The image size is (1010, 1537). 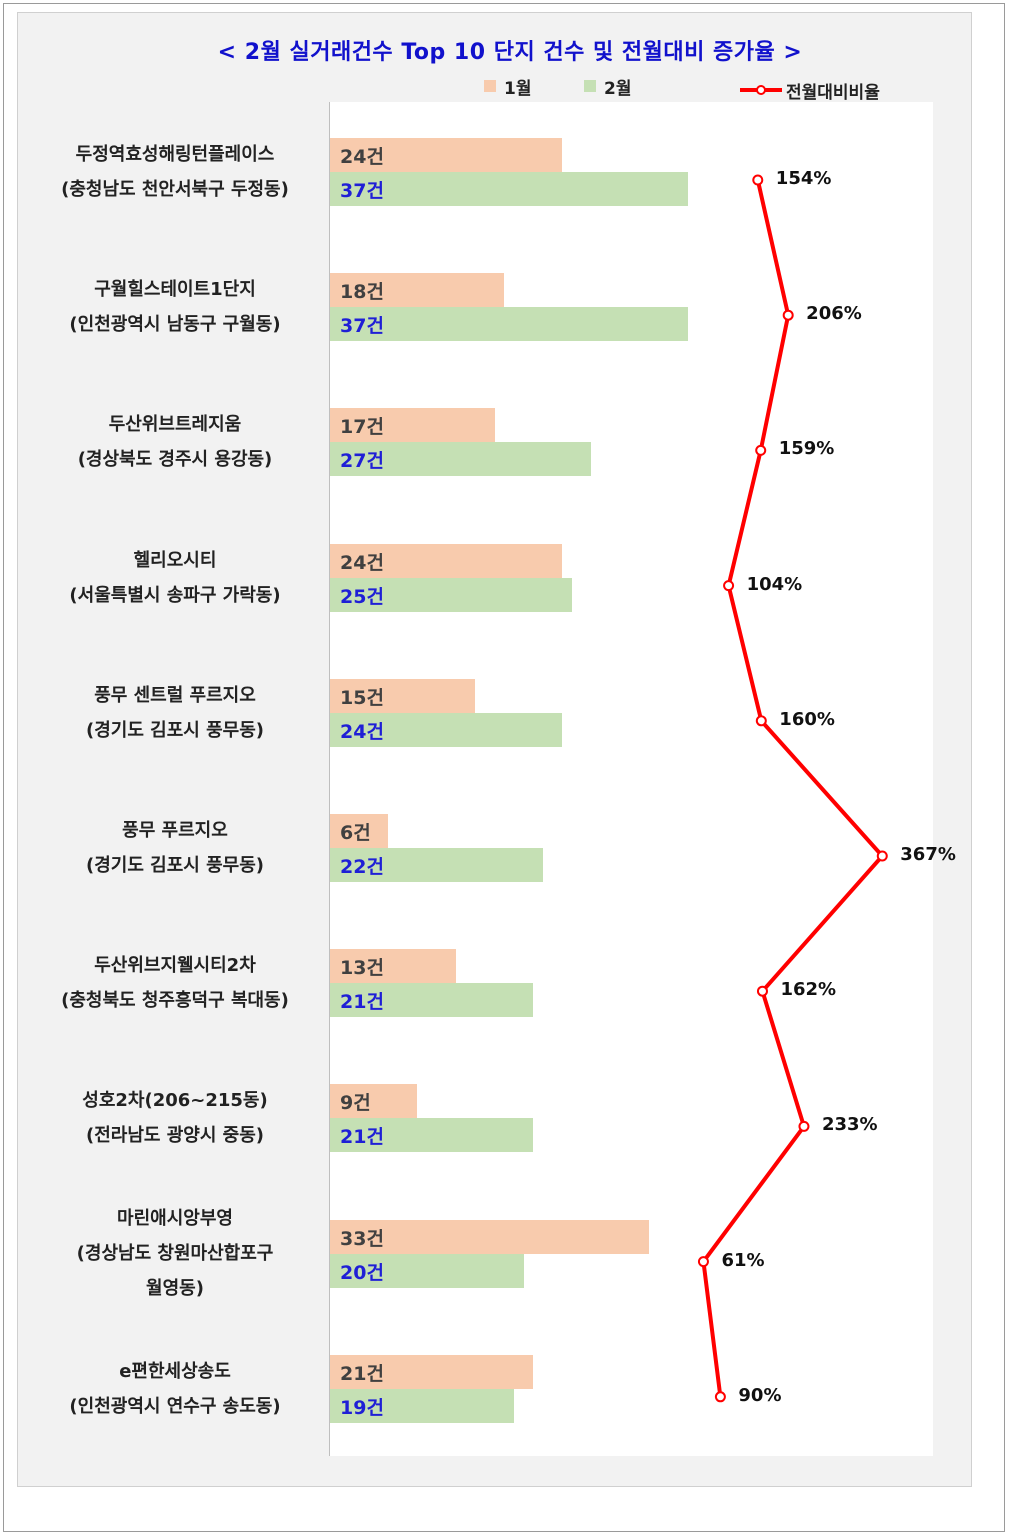 I want to click on category-name: 구월힐스테이트1단지, so click(x=175, y=290).